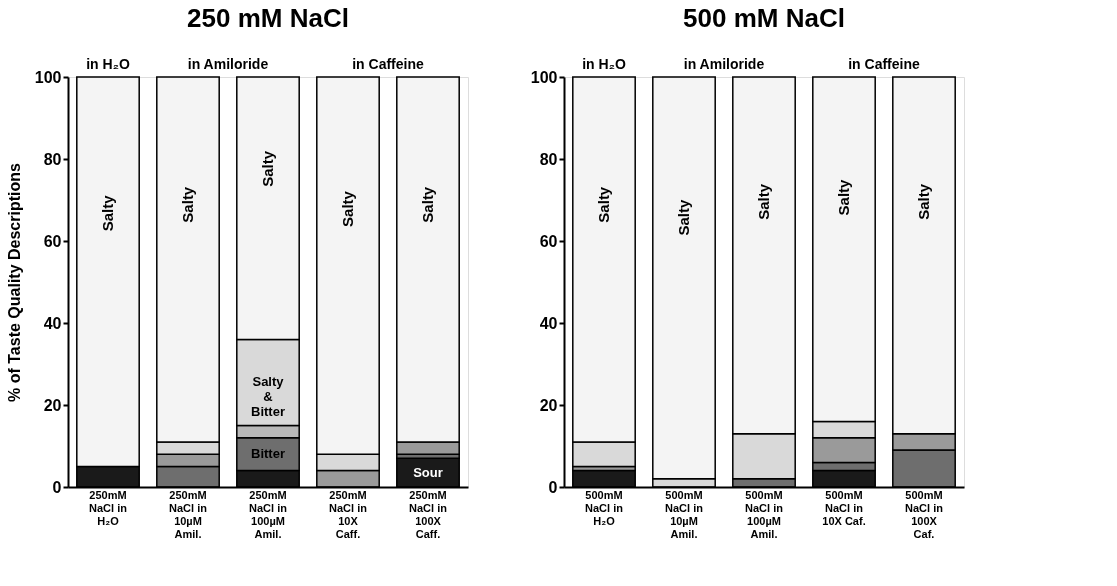 This screenshot has width=1117, height=586. Describe the element at coordinates (348, 514) in the screenshot. I see `x-tick-label: 250mM NaCl in 10X Caff.` at that location.